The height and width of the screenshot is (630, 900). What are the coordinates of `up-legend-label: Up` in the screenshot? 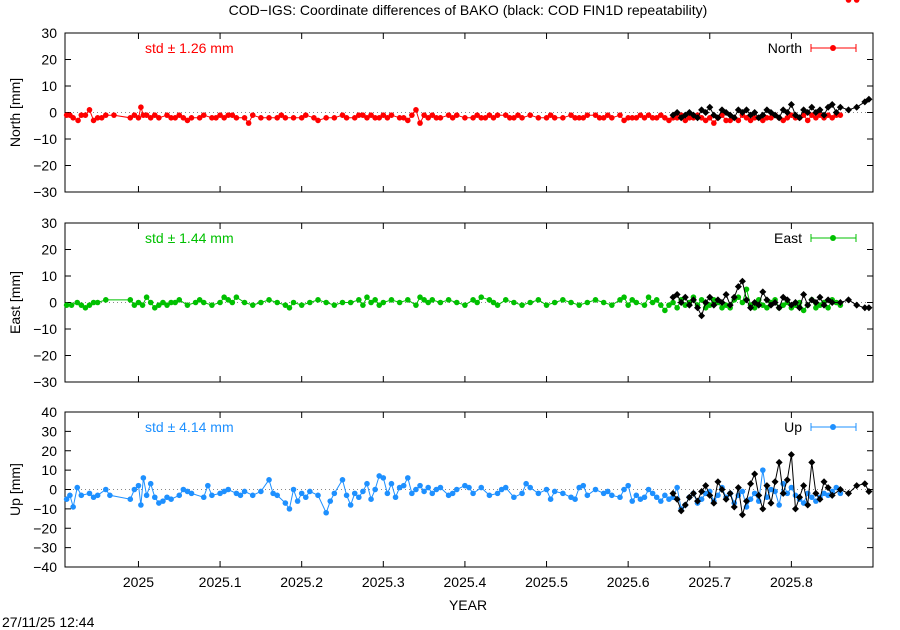 It's located at (793, 427).